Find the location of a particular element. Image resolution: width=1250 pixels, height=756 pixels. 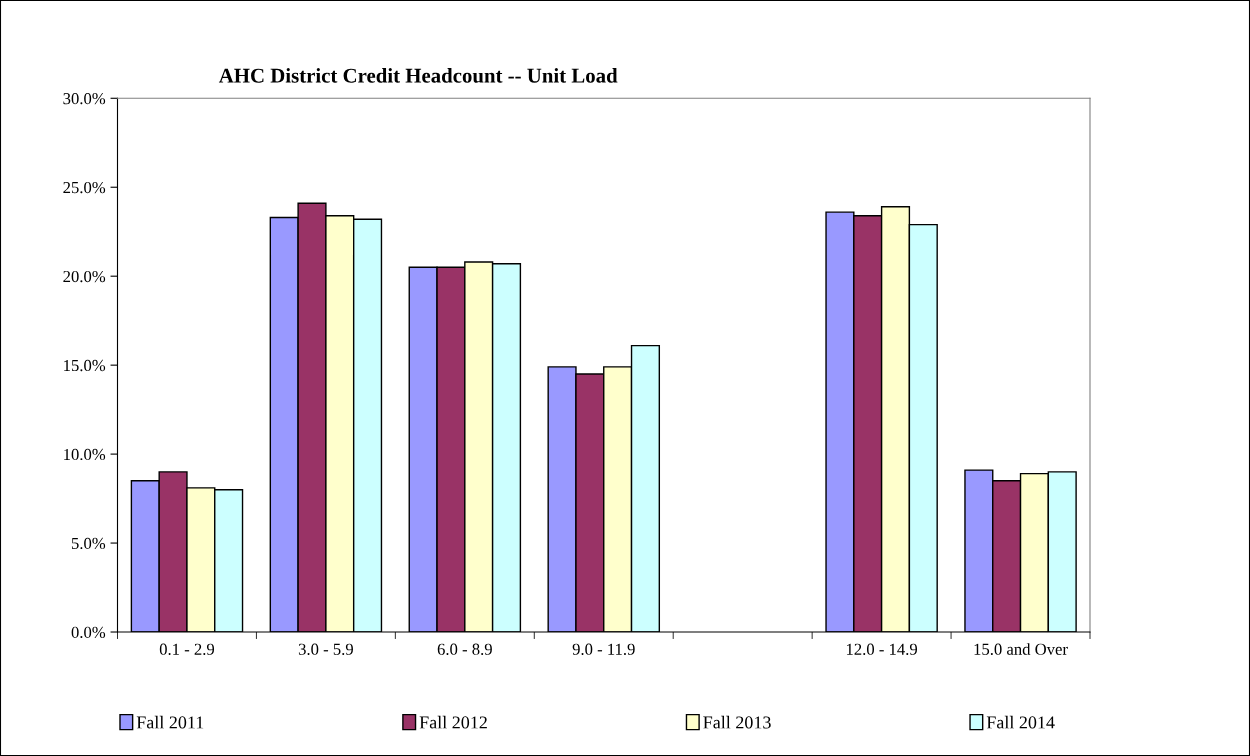

y-tick-label: 25.0% is located at coordinates (84, 187).